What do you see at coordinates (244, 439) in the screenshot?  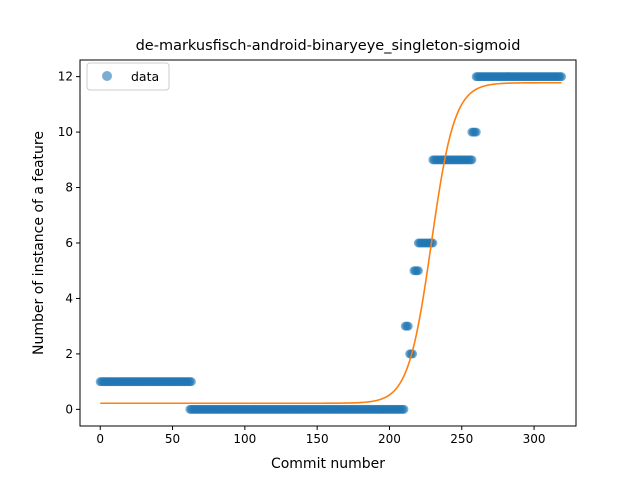 I see `x-tick-label: 100` at bounding box center [244, 439].